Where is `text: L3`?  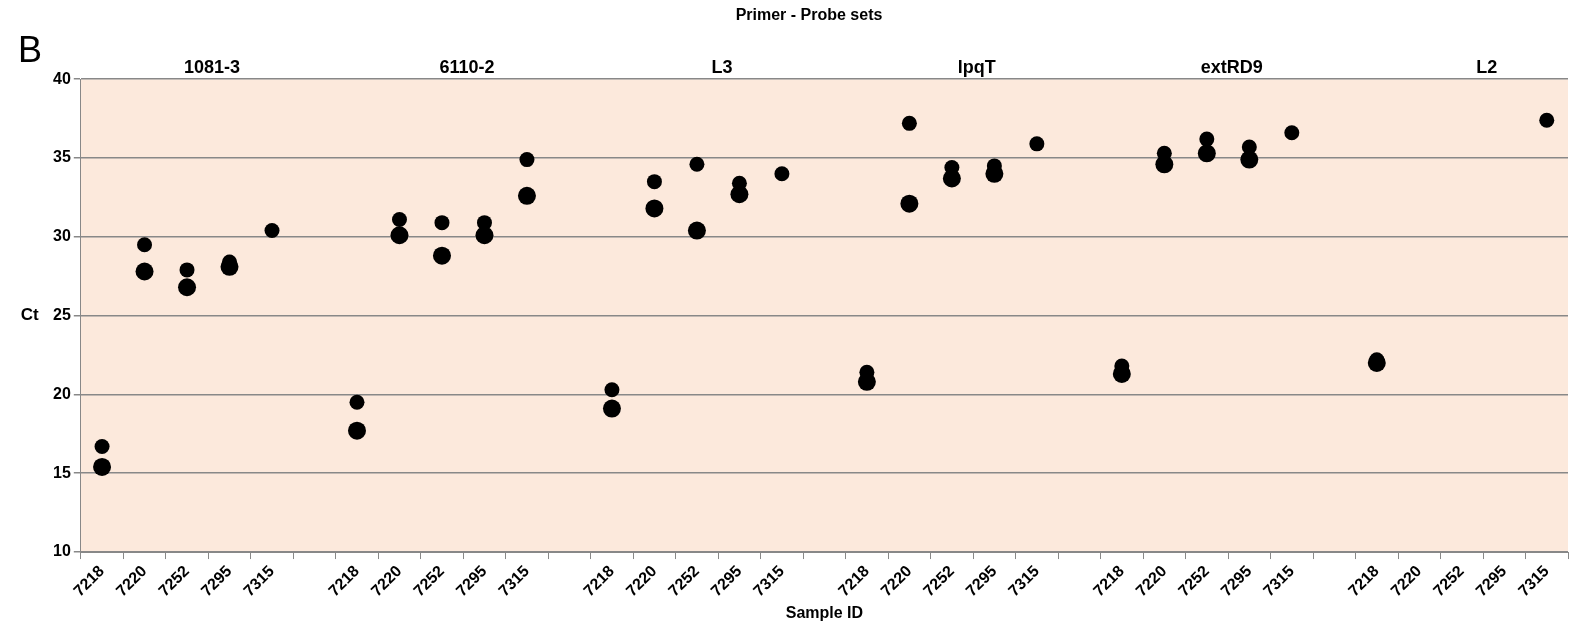
text: L3 is located at coordinates (722, 67).